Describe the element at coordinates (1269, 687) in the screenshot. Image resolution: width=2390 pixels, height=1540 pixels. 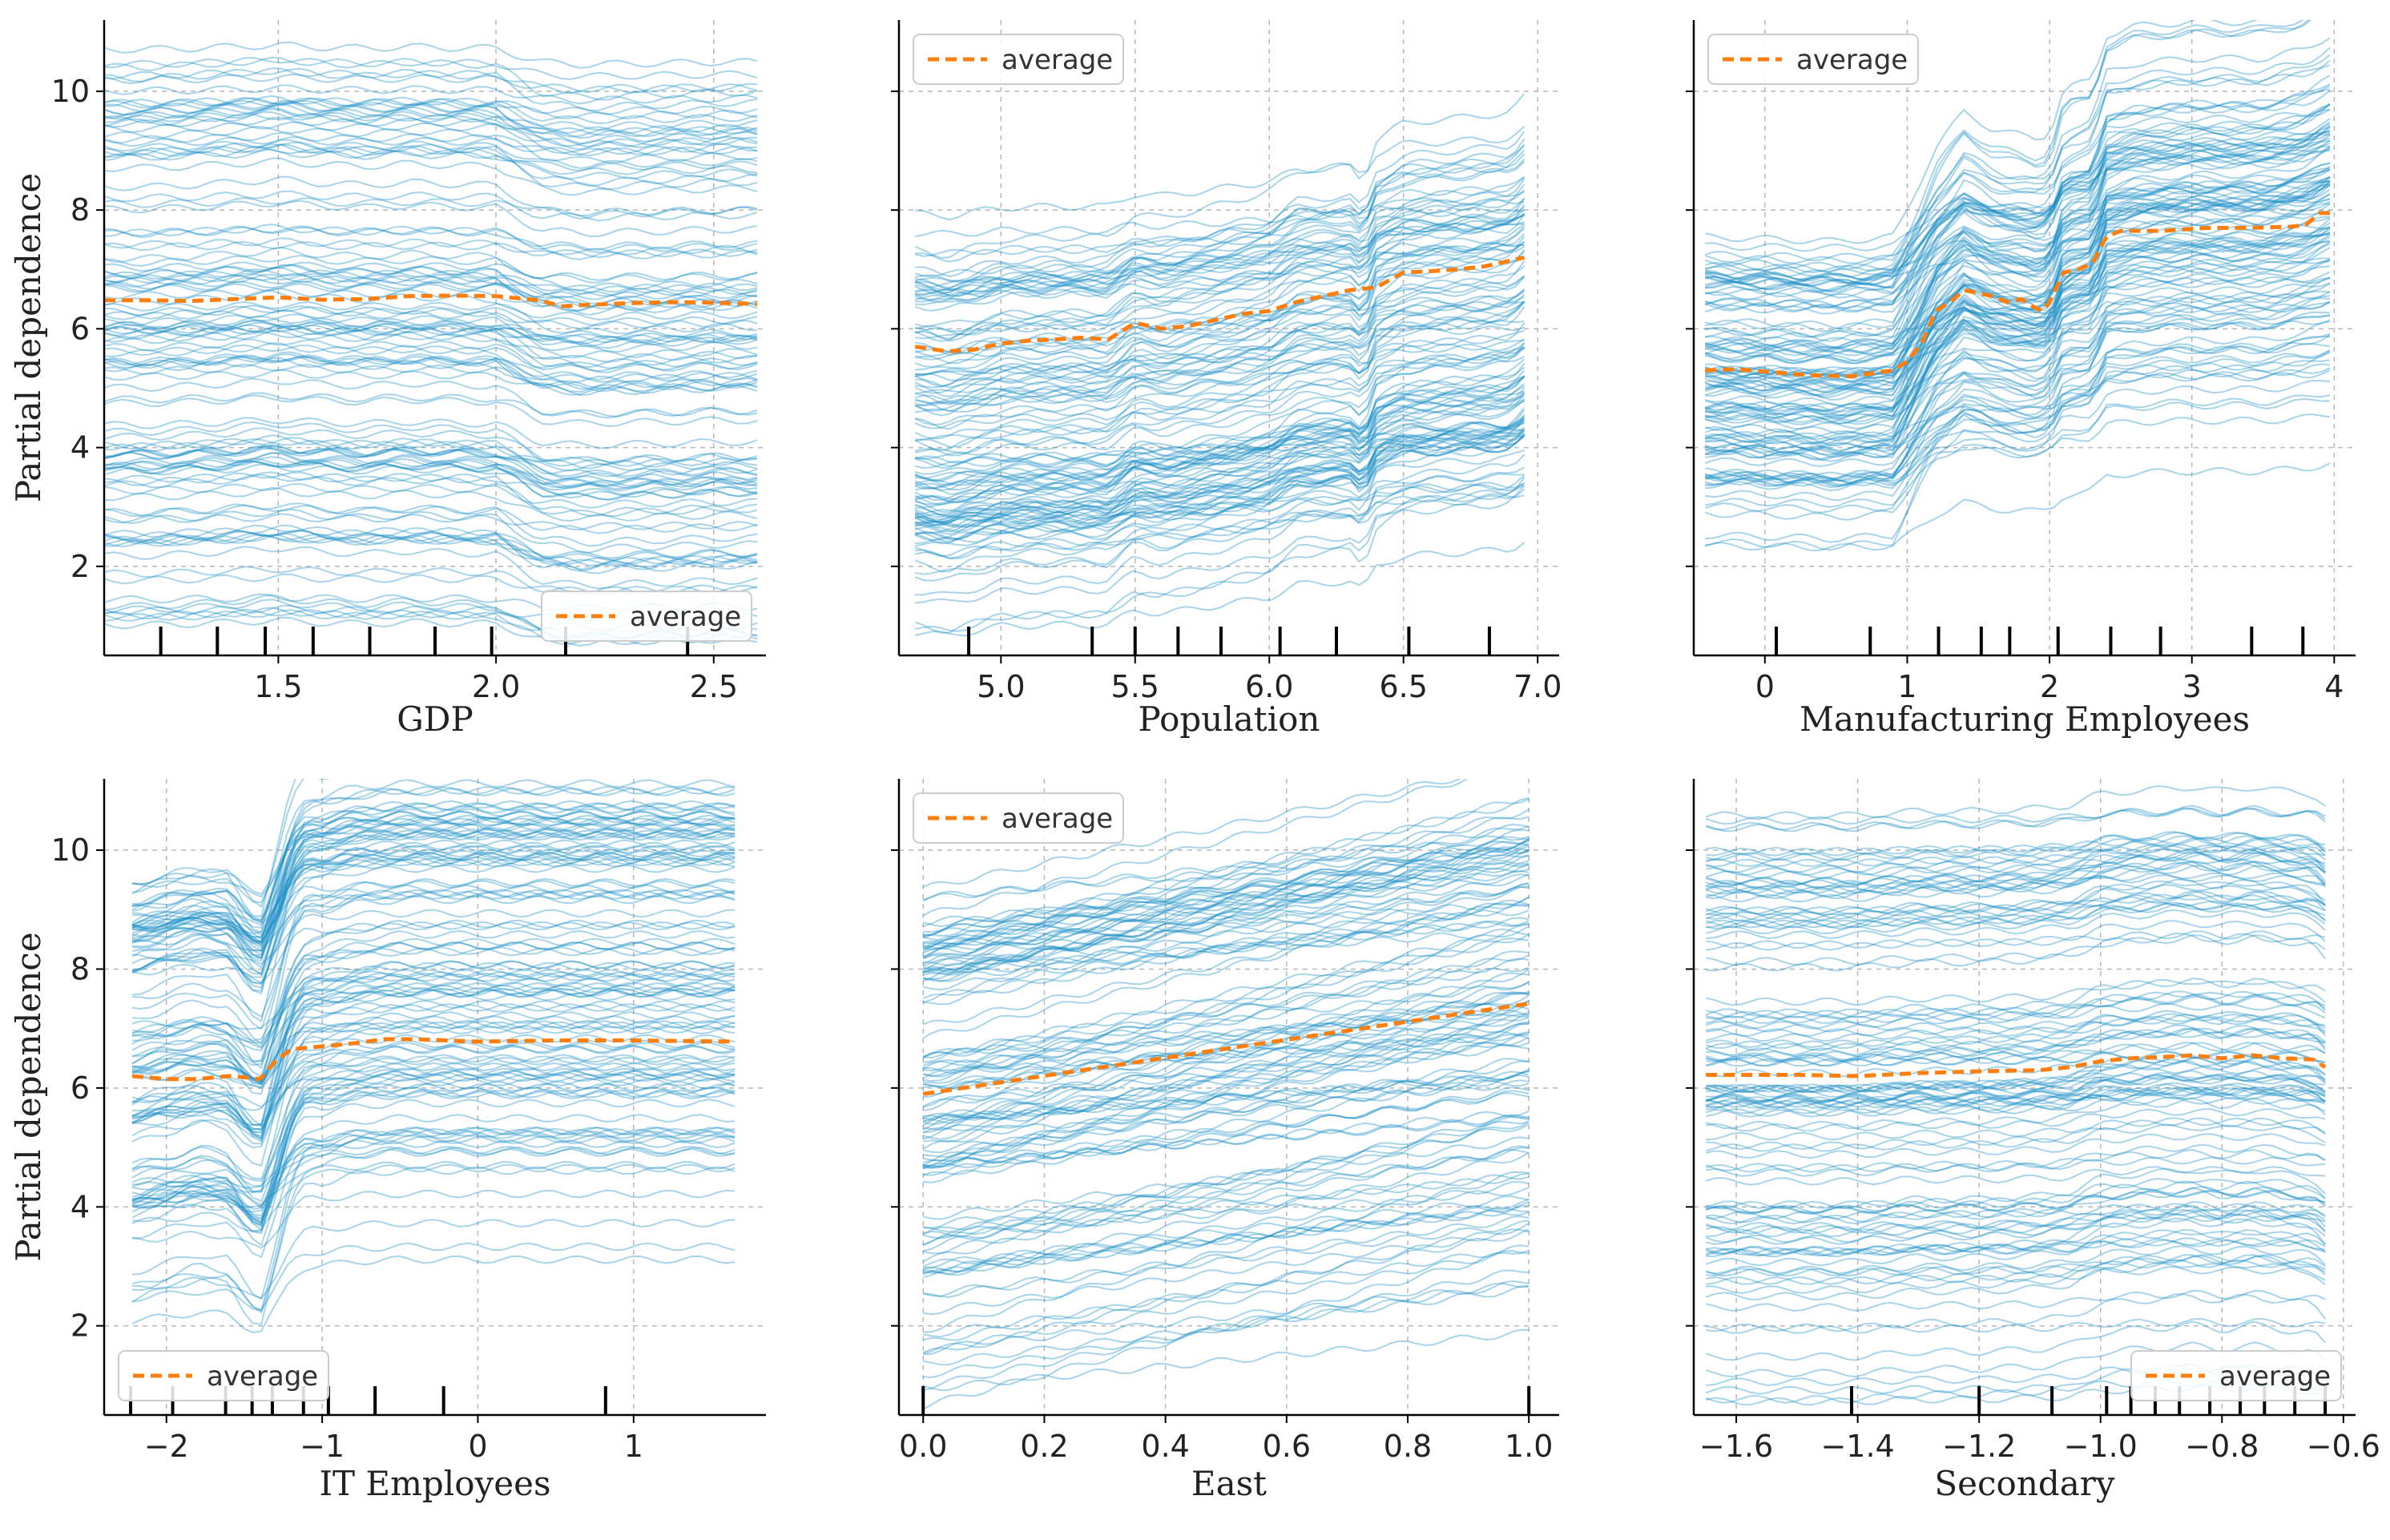
I see `x-tick-label: 6.0` at that location.